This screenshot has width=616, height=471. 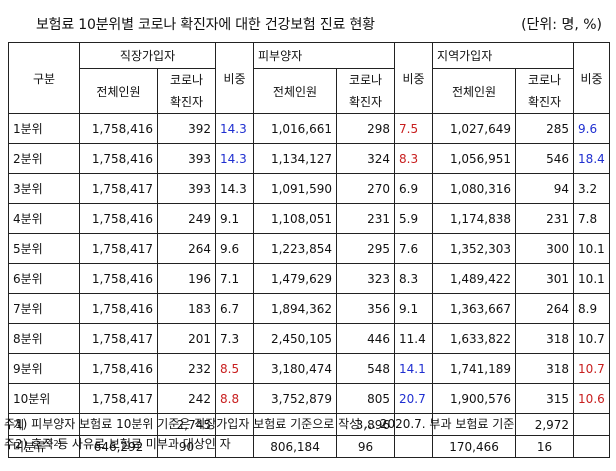 What do you see at coordinates (545, 278) in the screenshot?
I see `table-cell: 301` at bounding box center [545, 278].